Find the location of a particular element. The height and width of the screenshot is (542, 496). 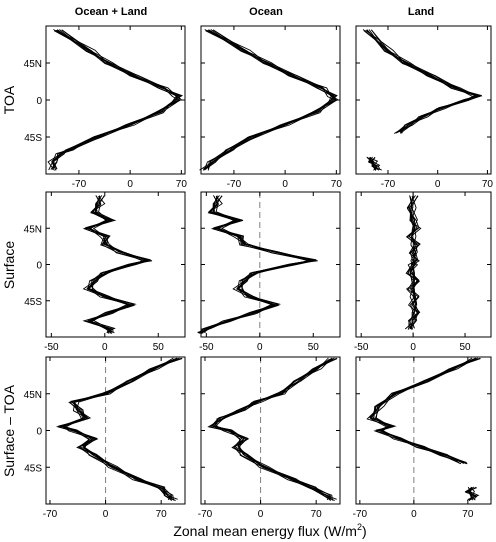

column-title-ocean: Ocean is located at coordinates (266, 12).